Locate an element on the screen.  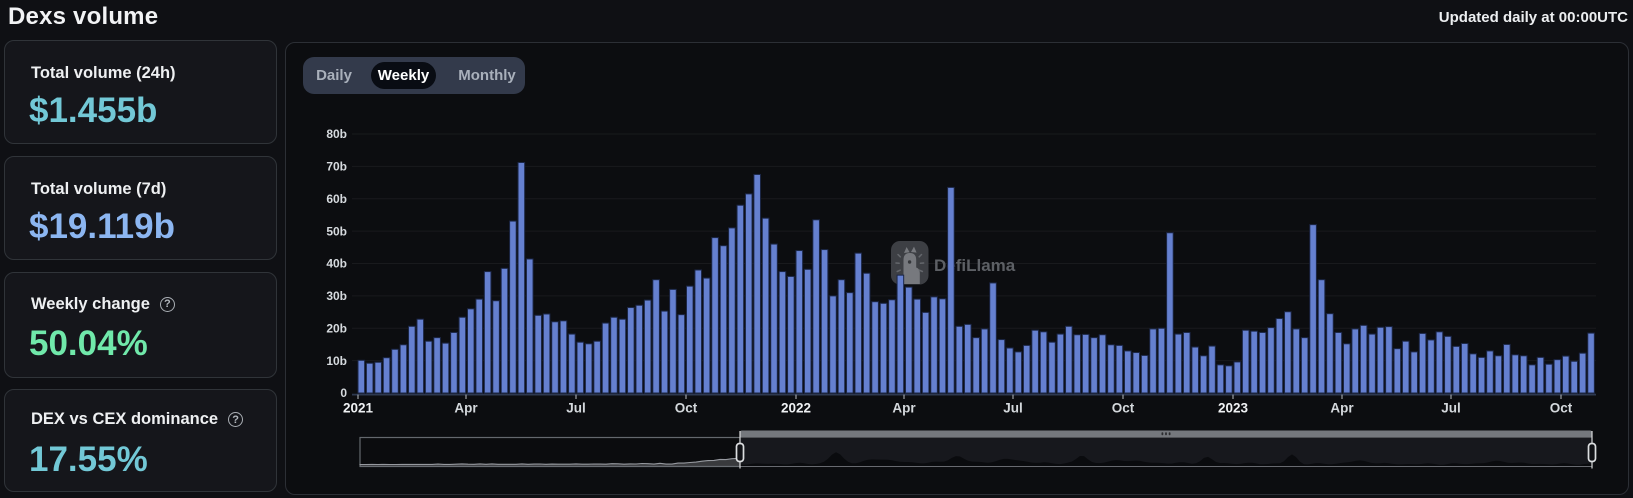
svg-text: 0 is located at coordinates (343, 393).